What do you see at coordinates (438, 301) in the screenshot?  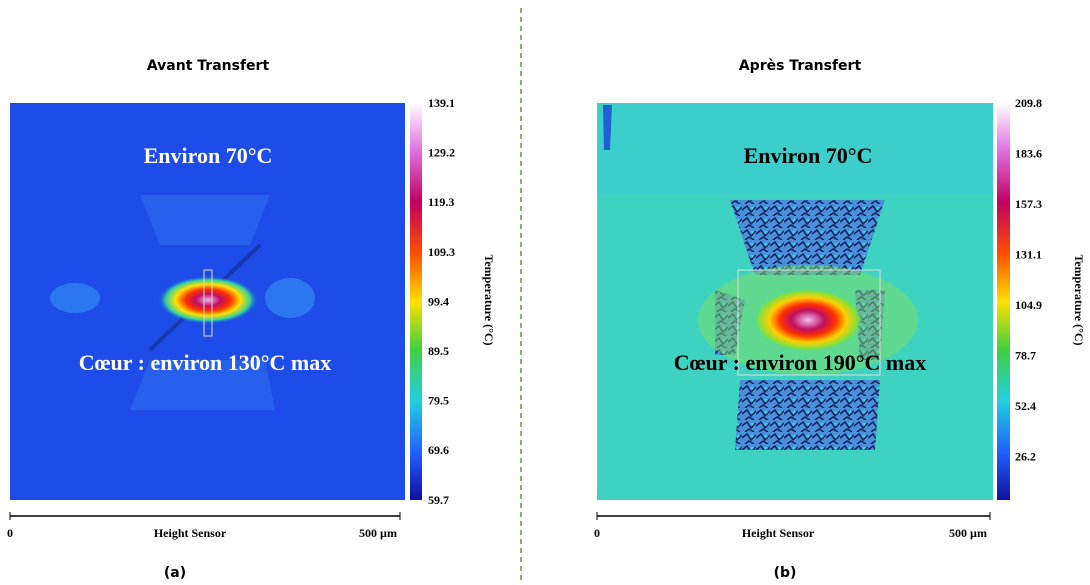 I see `colorbar-tick-label: 99.4` at bounding box center [438, 301].